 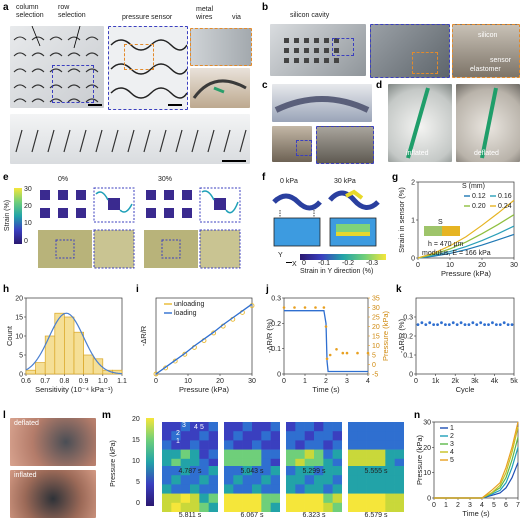 What do you see at coordinates (457, 345) in the screenshot?
I see `chart-k: 0 0.1 0.2 0.3 Cycle -ΔR/R (%) 0 1k 2k 3k 4k 5k` at bounding box center [457, 345].